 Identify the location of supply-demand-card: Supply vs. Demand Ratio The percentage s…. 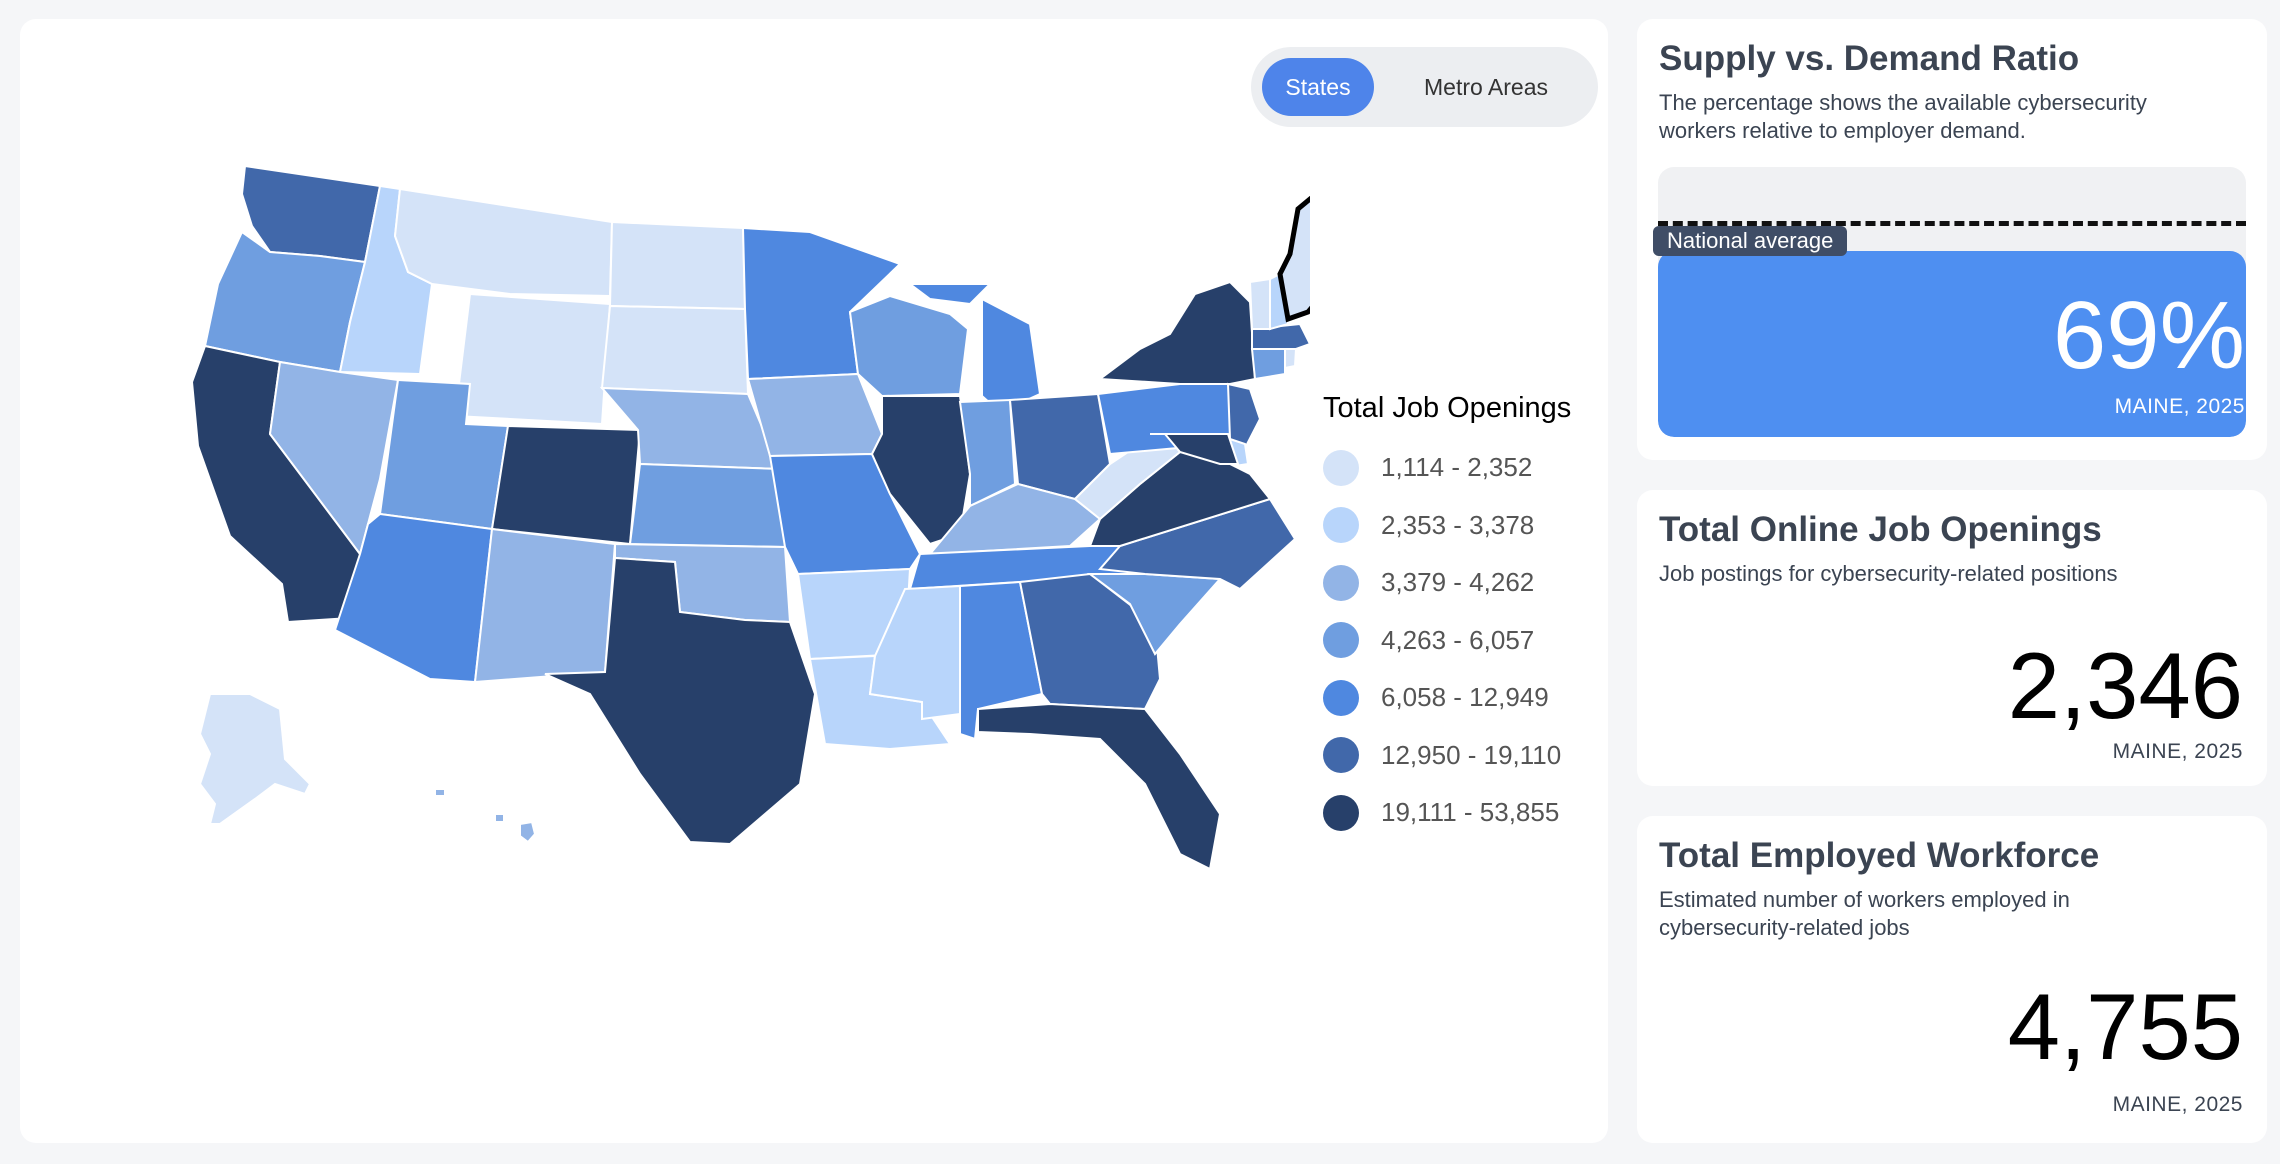
(1952, 239).